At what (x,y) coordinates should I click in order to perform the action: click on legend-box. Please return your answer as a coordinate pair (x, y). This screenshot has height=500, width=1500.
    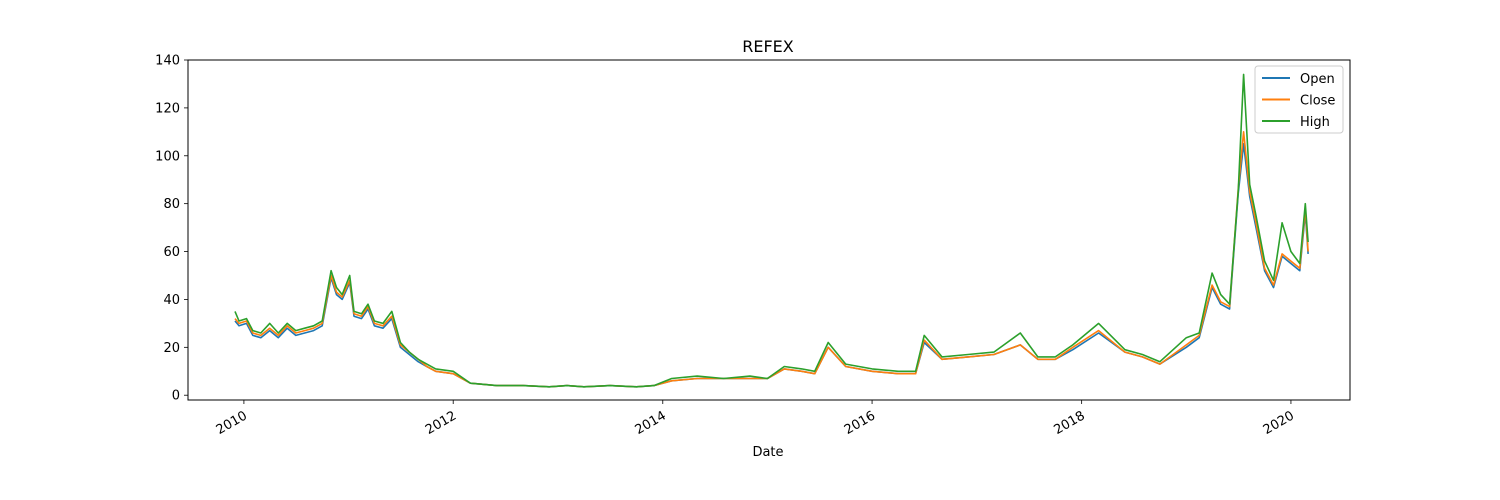
    Looking at the image, I should click on (1299, 99).